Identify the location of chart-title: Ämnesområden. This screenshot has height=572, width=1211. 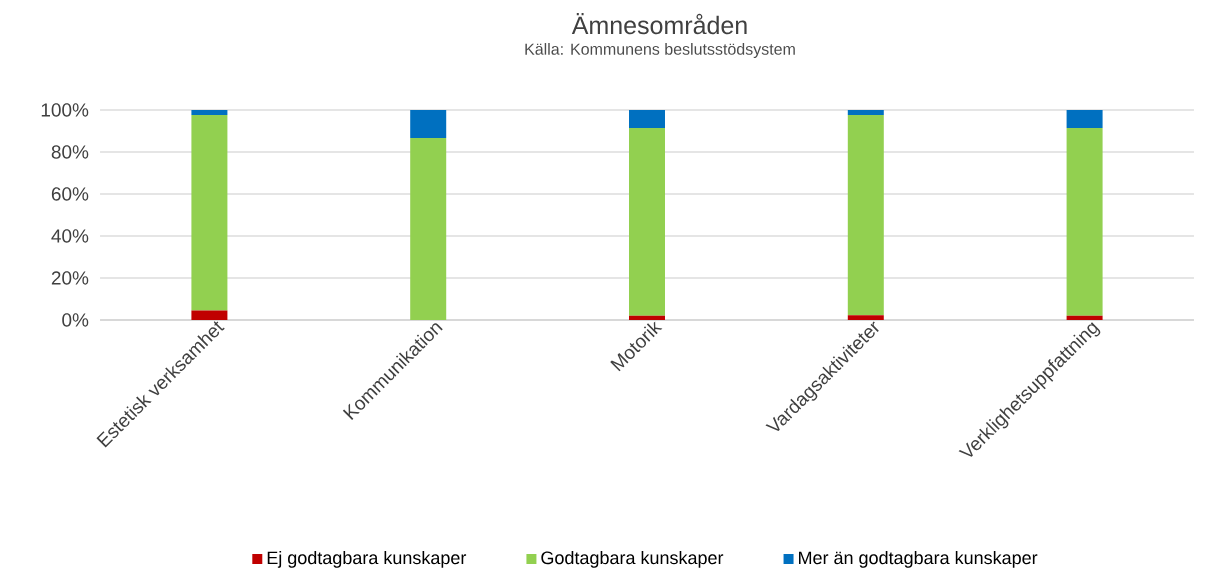
(659, 24).